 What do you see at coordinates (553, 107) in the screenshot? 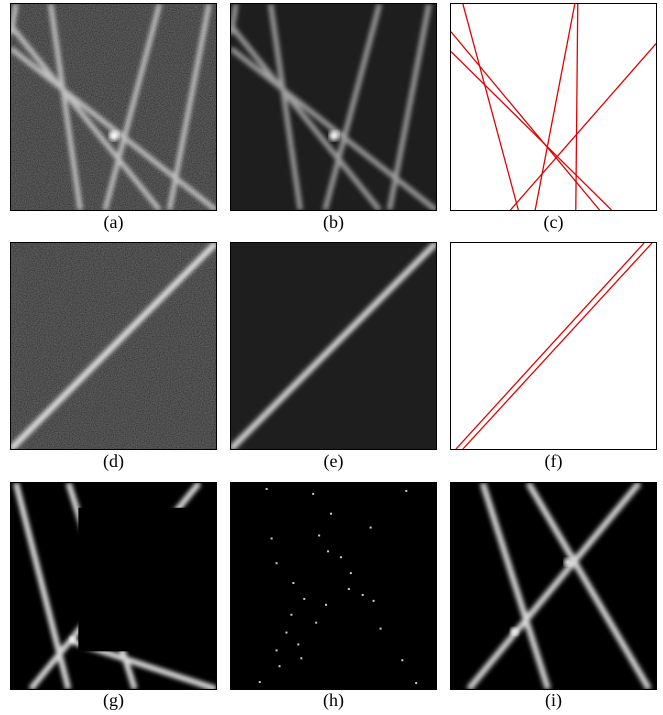
I see `panel-c-detected-lines` at bounding box center [553, 107].